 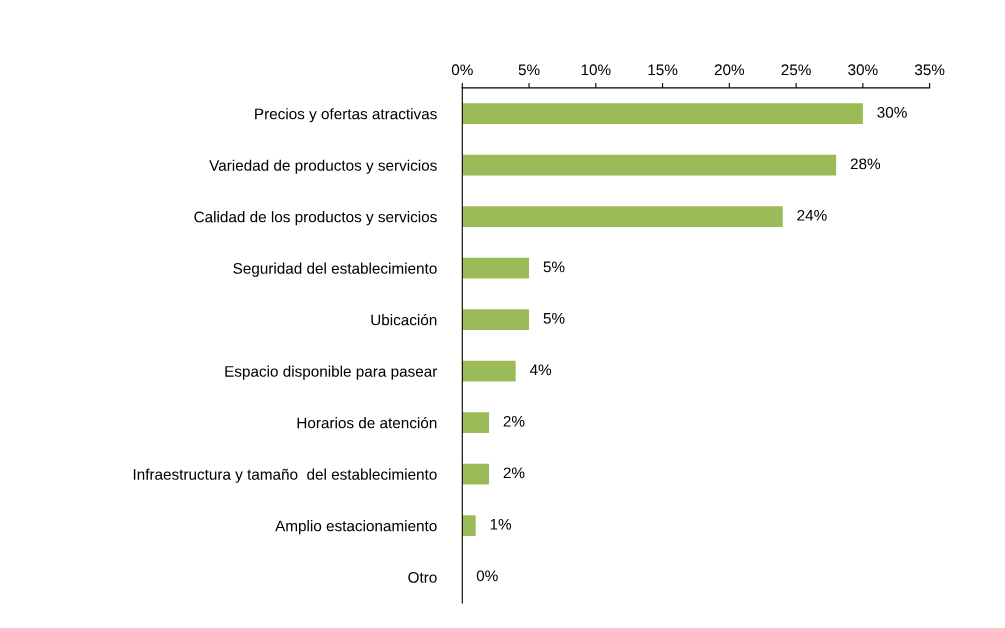 I want to click on data-label: 1%, so click(x=501, y=524).